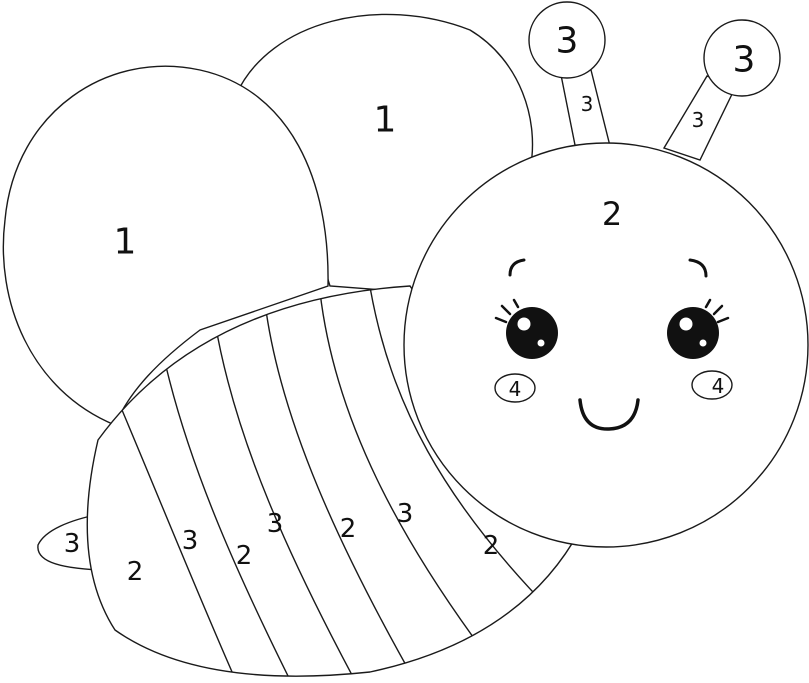  Describe the element at coordinates (612, 214) in the screenshot. I see `label-head: 2` at that location.